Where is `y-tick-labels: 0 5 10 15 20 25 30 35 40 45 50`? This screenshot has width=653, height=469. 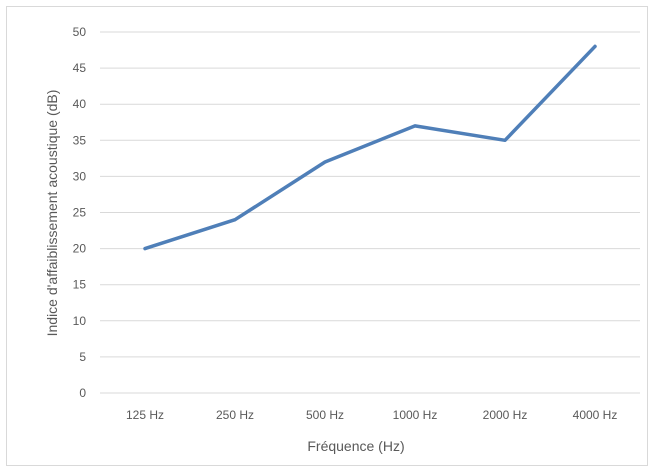 y-tick-labels: 0 5 10 15 20 25 30 35 40 45 50 is located at coordinates (80, 212).